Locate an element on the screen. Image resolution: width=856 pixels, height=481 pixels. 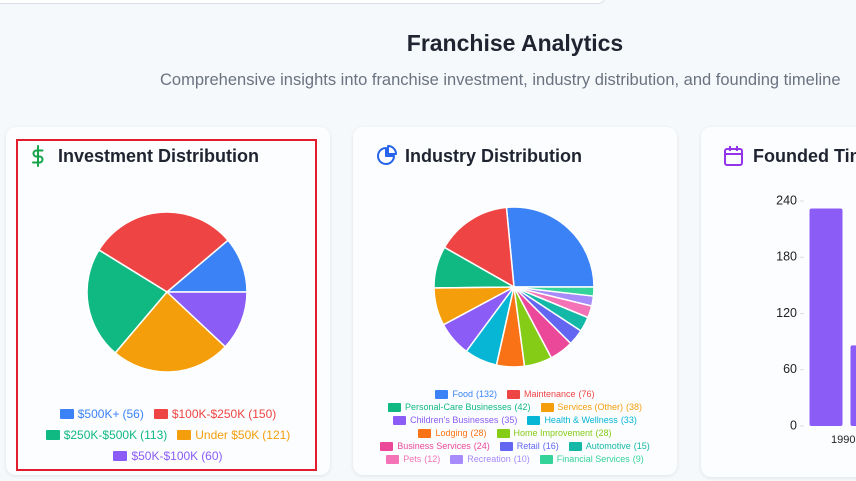
legend-label: $100K-$250K is located at coordinates (208, 414).